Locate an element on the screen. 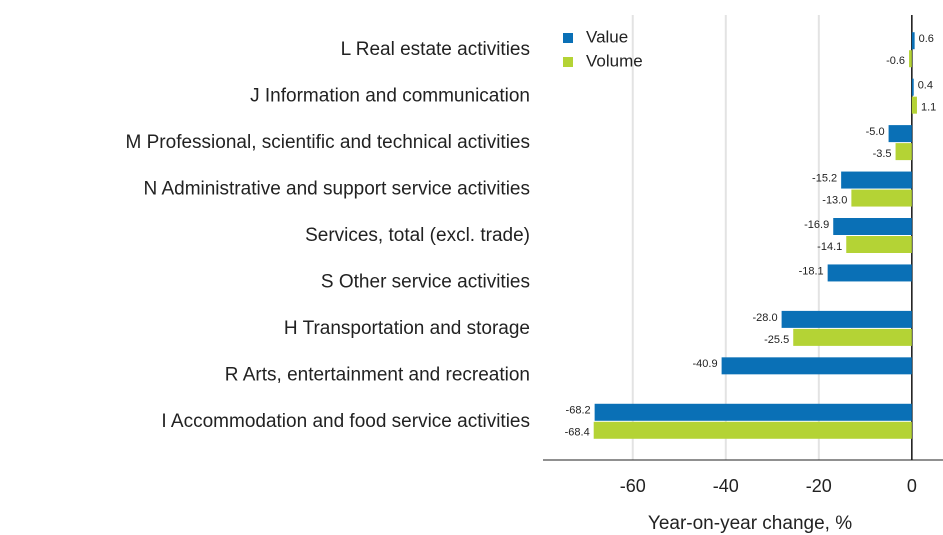 This screenshot has width=943, height=535. category-label: Services, total (excl. trade) is located at coordinates (417, 235).